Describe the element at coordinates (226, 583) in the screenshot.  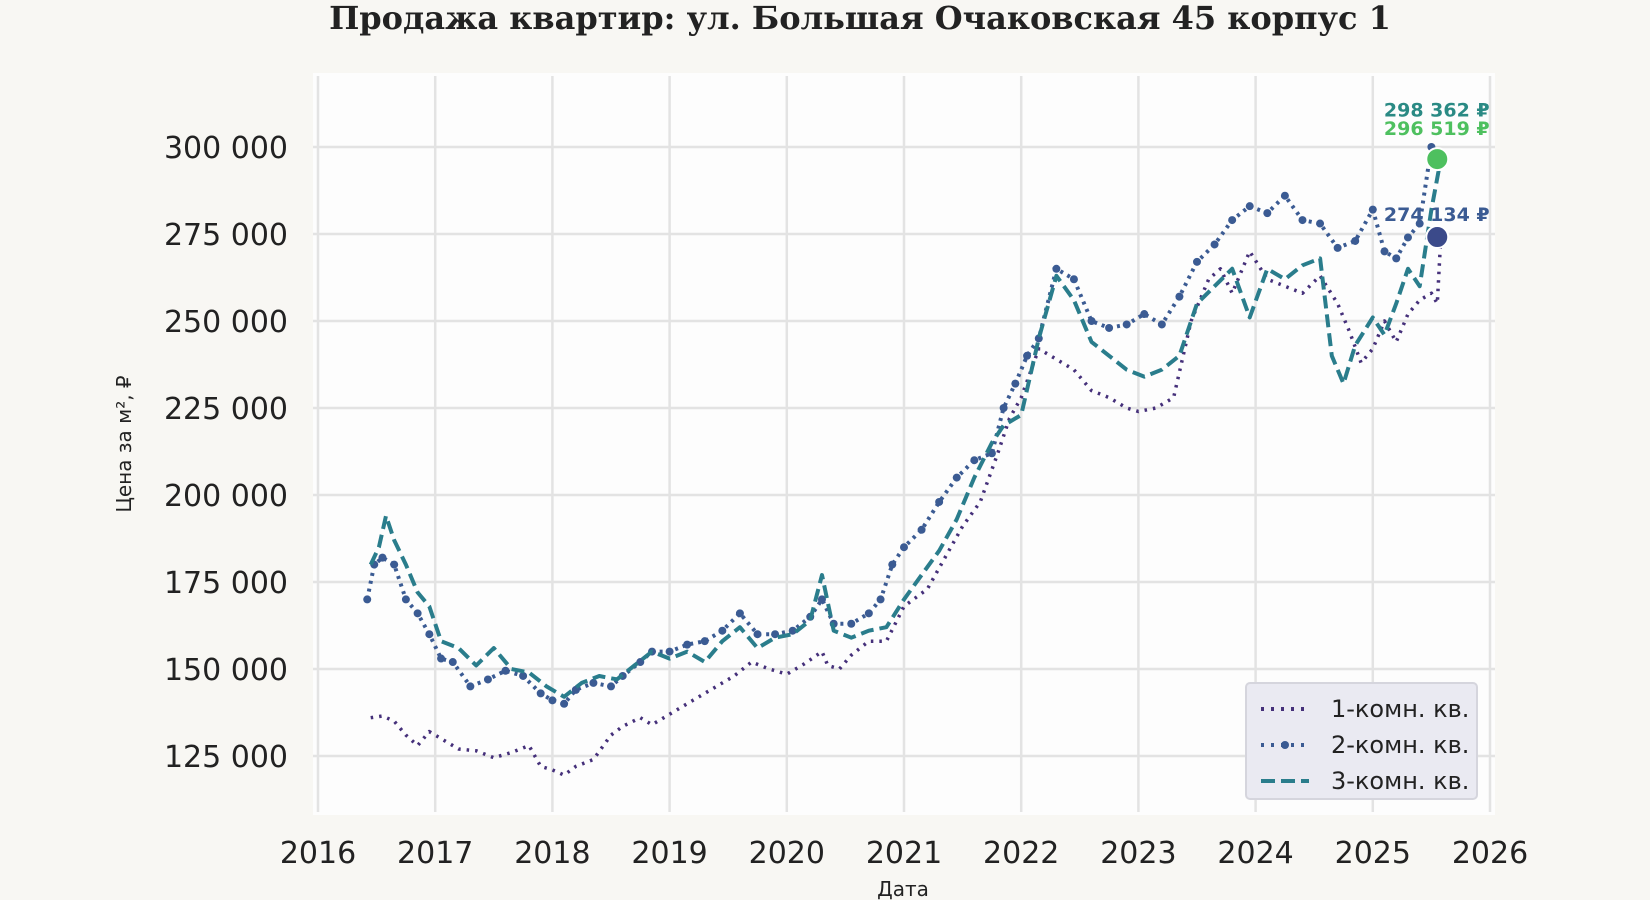
I see `y-tick-label: 175 000` at that location.